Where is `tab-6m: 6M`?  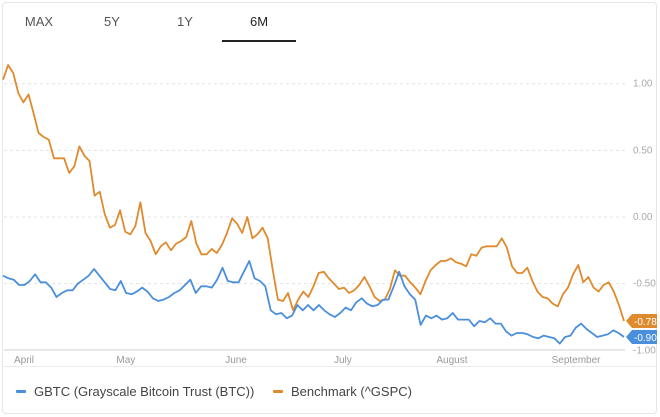 tab-6m: 6M is located at coordinates (259, 21).